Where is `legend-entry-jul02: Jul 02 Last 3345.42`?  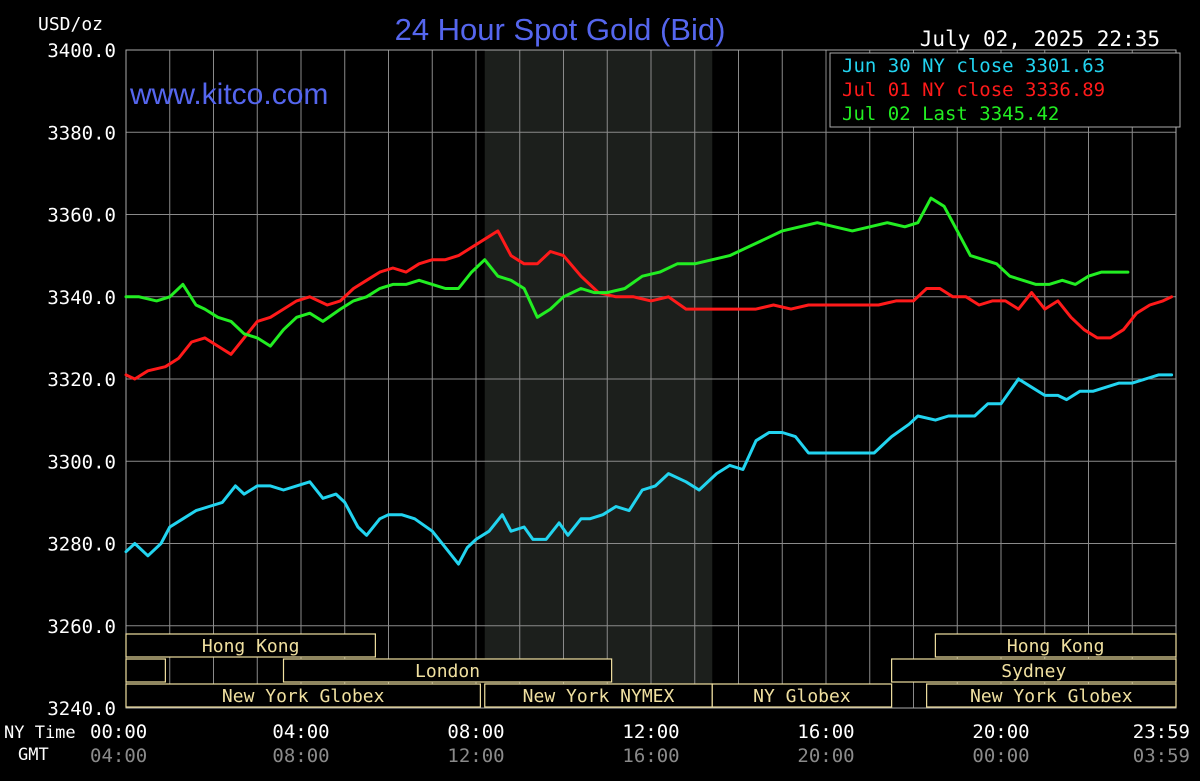 legend-entry-jul02: Jul 02 Last 3345.42 is located at coordinates (950, 114).